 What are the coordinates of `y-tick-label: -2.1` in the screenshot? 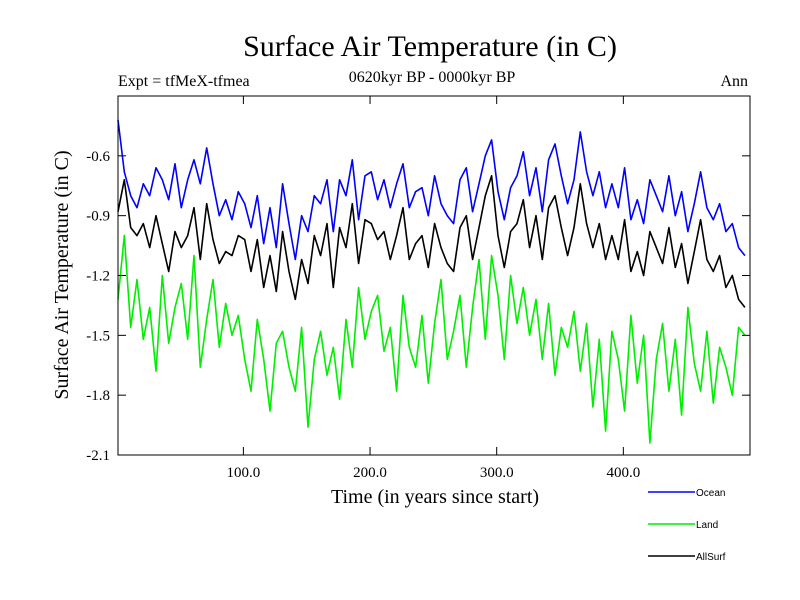 It's located at (98, 456).